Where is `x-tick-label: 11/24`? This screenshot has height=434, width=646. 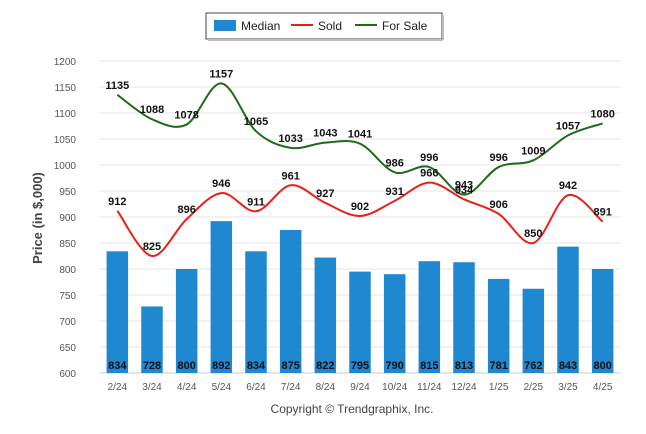 x-tick-label: 11/24 is located at coordinates (429, 387).